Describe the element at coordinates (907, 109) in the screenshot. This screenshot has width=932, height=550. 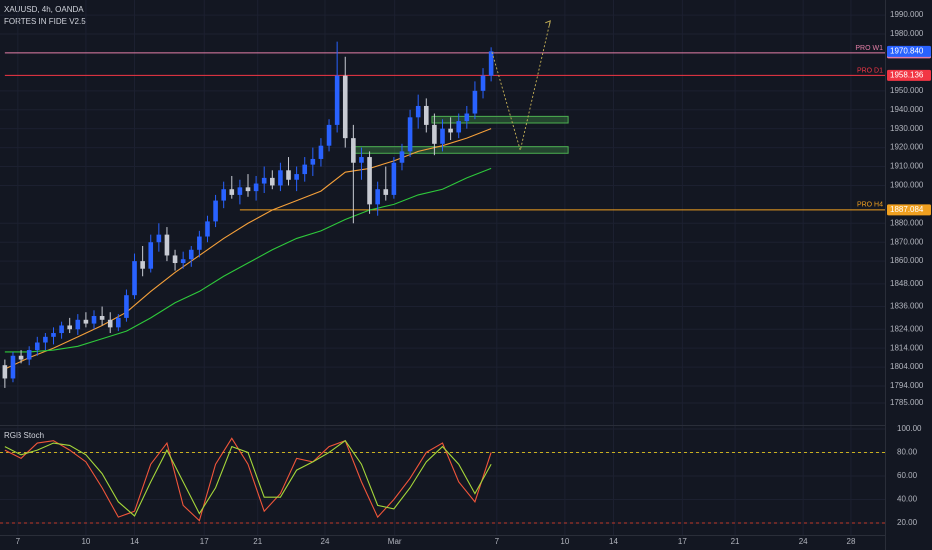
I see `y-tick-label: 1940.000` at that location.